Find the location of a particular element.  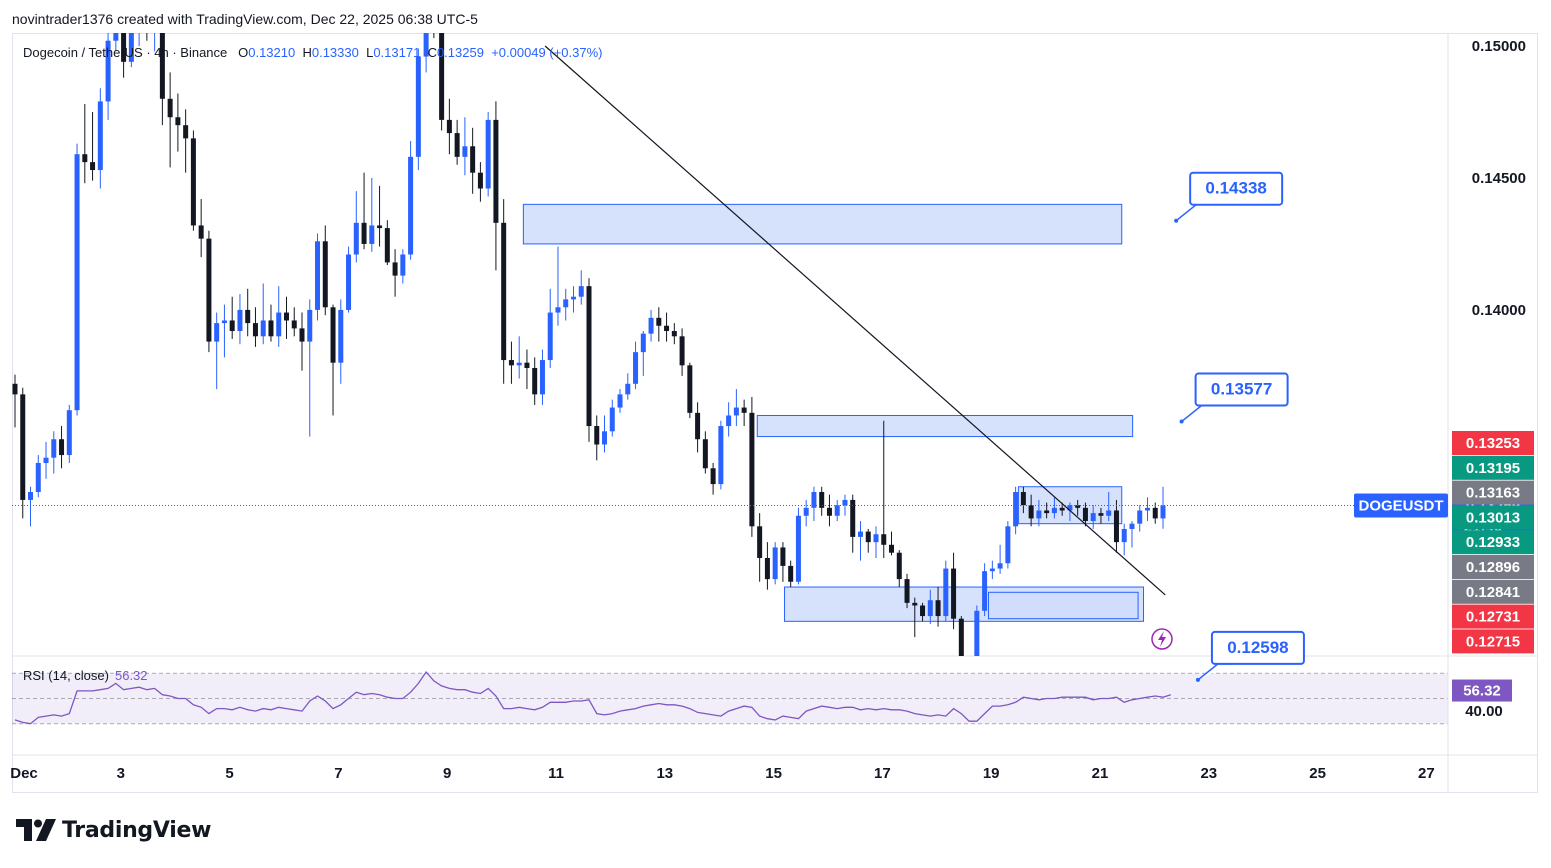

price-tag: 0.12896 is located at coordinates (1493, 567).